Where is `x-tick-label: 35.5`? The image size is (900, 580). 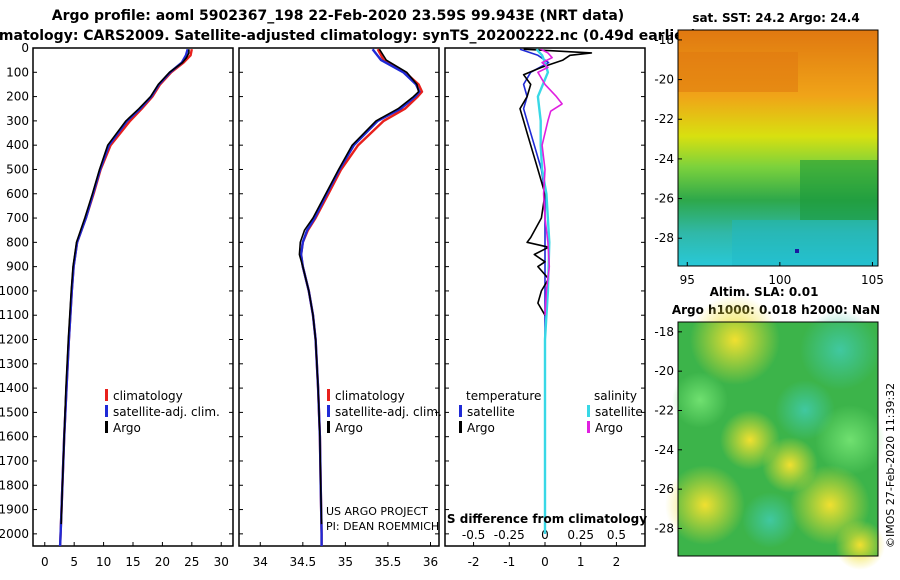
x-tick-label: 35.5 is located at coordinates (388, 562).